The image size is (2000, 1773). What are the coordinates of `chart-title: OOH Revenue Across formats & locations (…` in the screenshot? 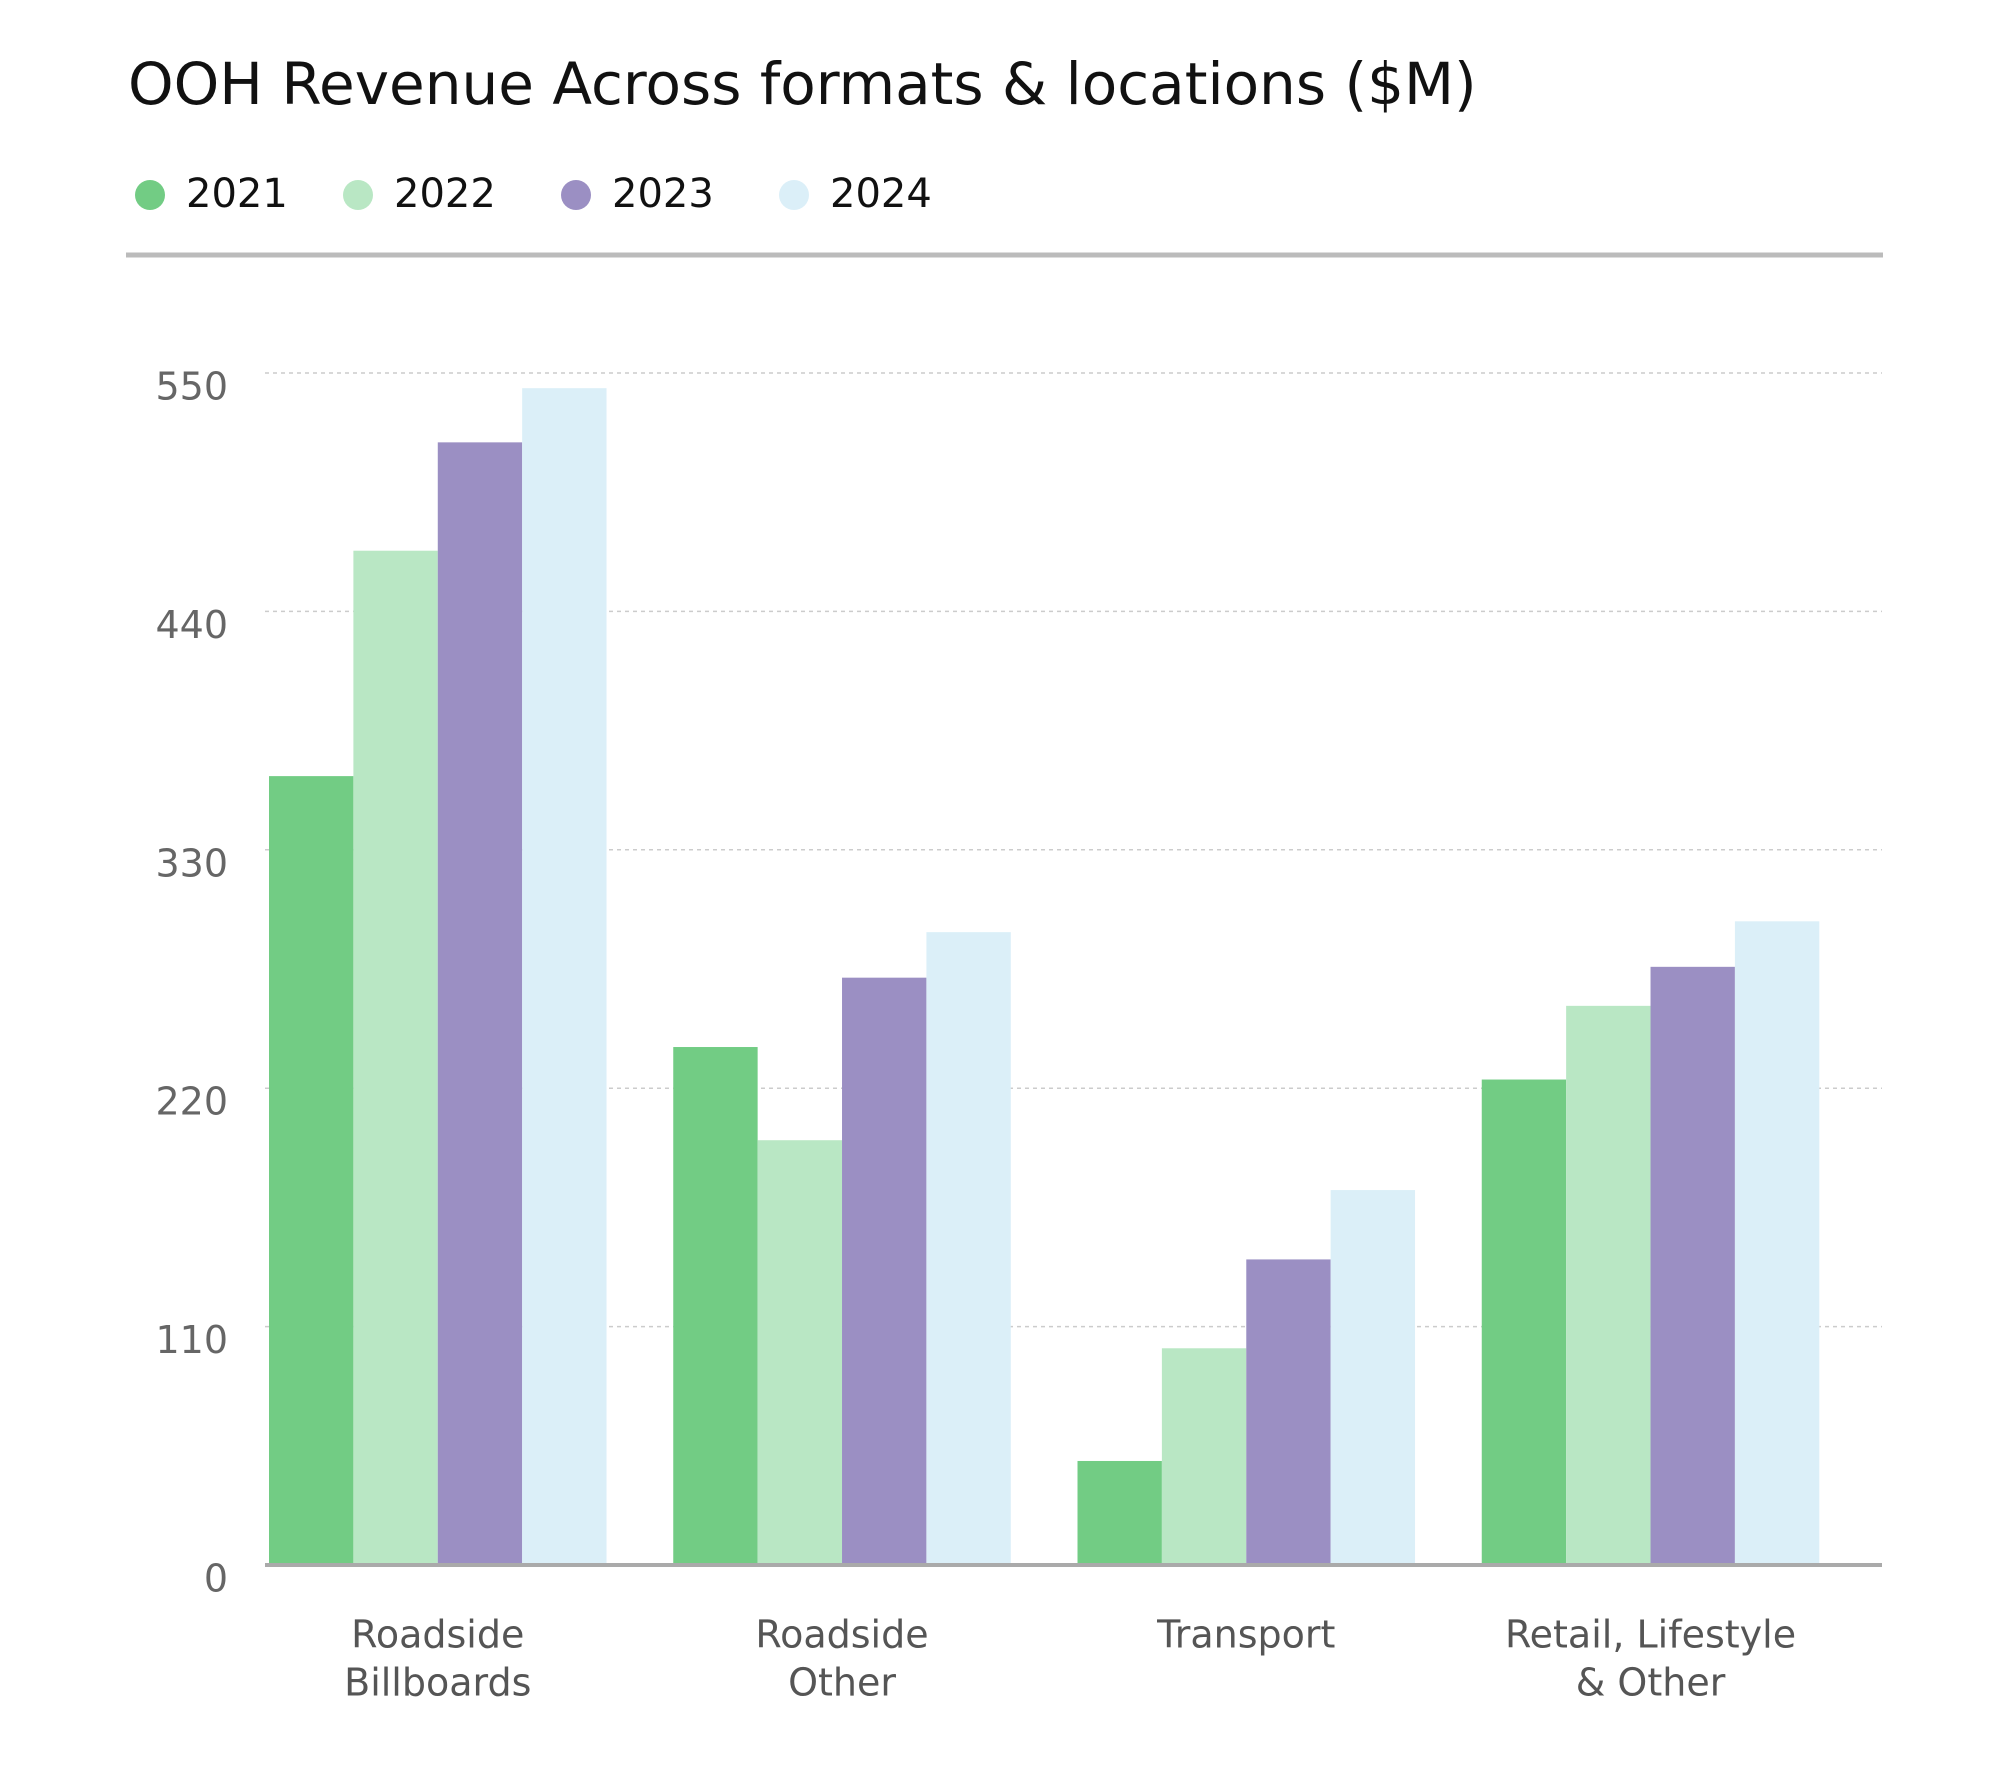 It's located at (802, 84).